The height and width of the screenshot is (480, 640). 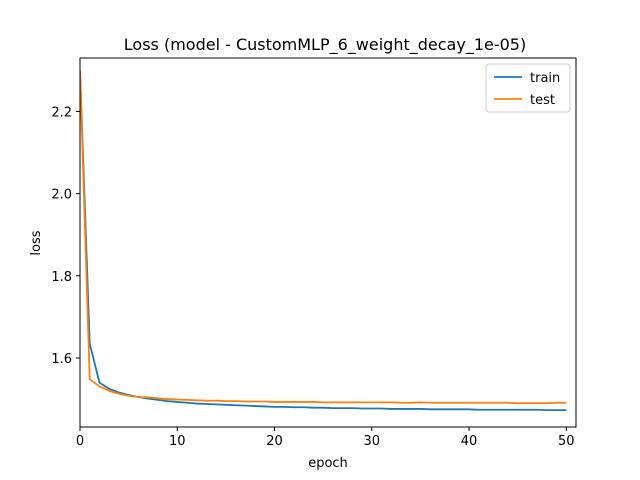 I want to click on x-axis: 0 10 20 30 40 50, so click(x=325, y=438).